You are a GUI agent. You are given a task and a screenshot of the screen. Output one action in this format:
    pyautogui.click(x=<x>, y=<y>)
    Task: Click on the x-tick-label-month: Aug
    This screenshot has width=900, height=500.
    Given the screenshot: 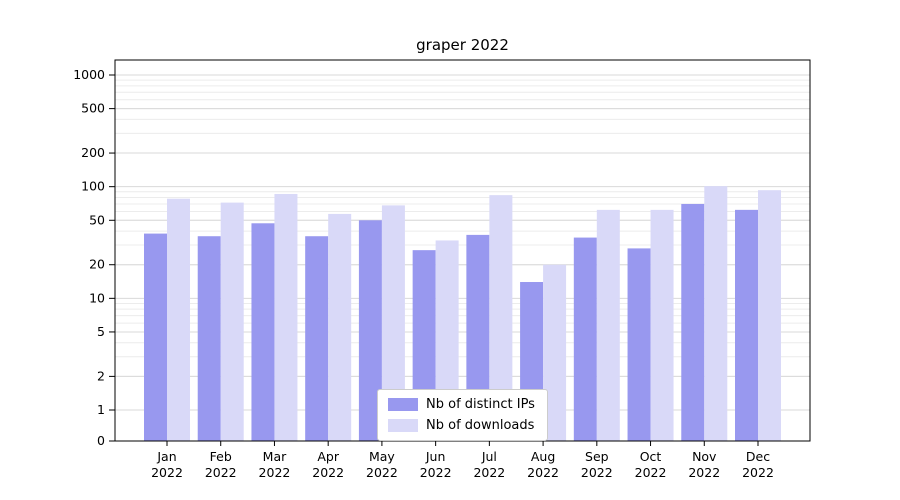 What is the action you would take?
    pyautogui.click(x=543, y=456)
    